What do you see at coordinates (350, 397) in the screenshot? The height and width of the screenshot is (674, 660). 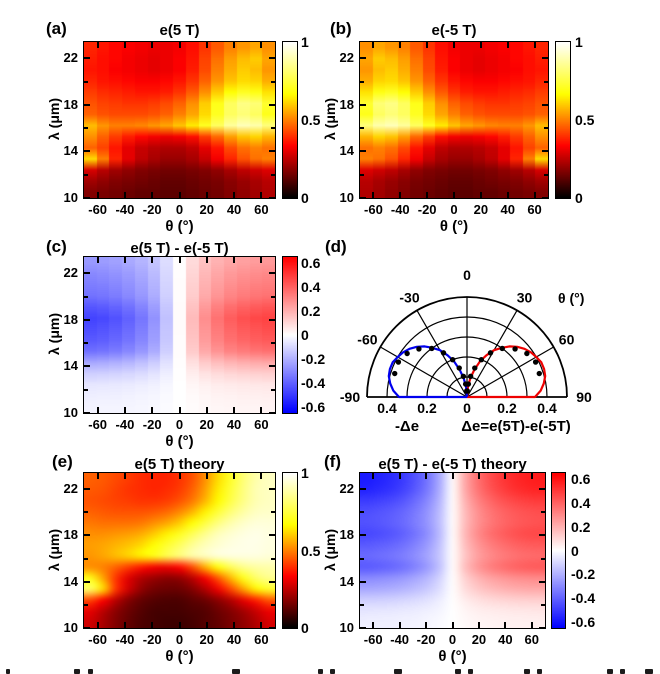 I see `polar-angle-tick-label: -90` at bounding box center [350, 397].